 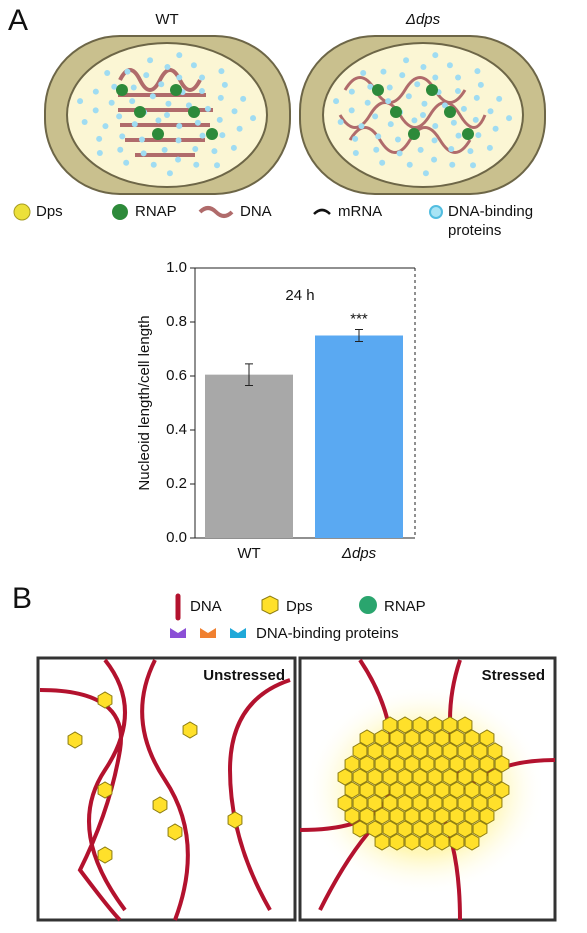 I want to click on legend-text: Dps, so click(x=299, y=606).